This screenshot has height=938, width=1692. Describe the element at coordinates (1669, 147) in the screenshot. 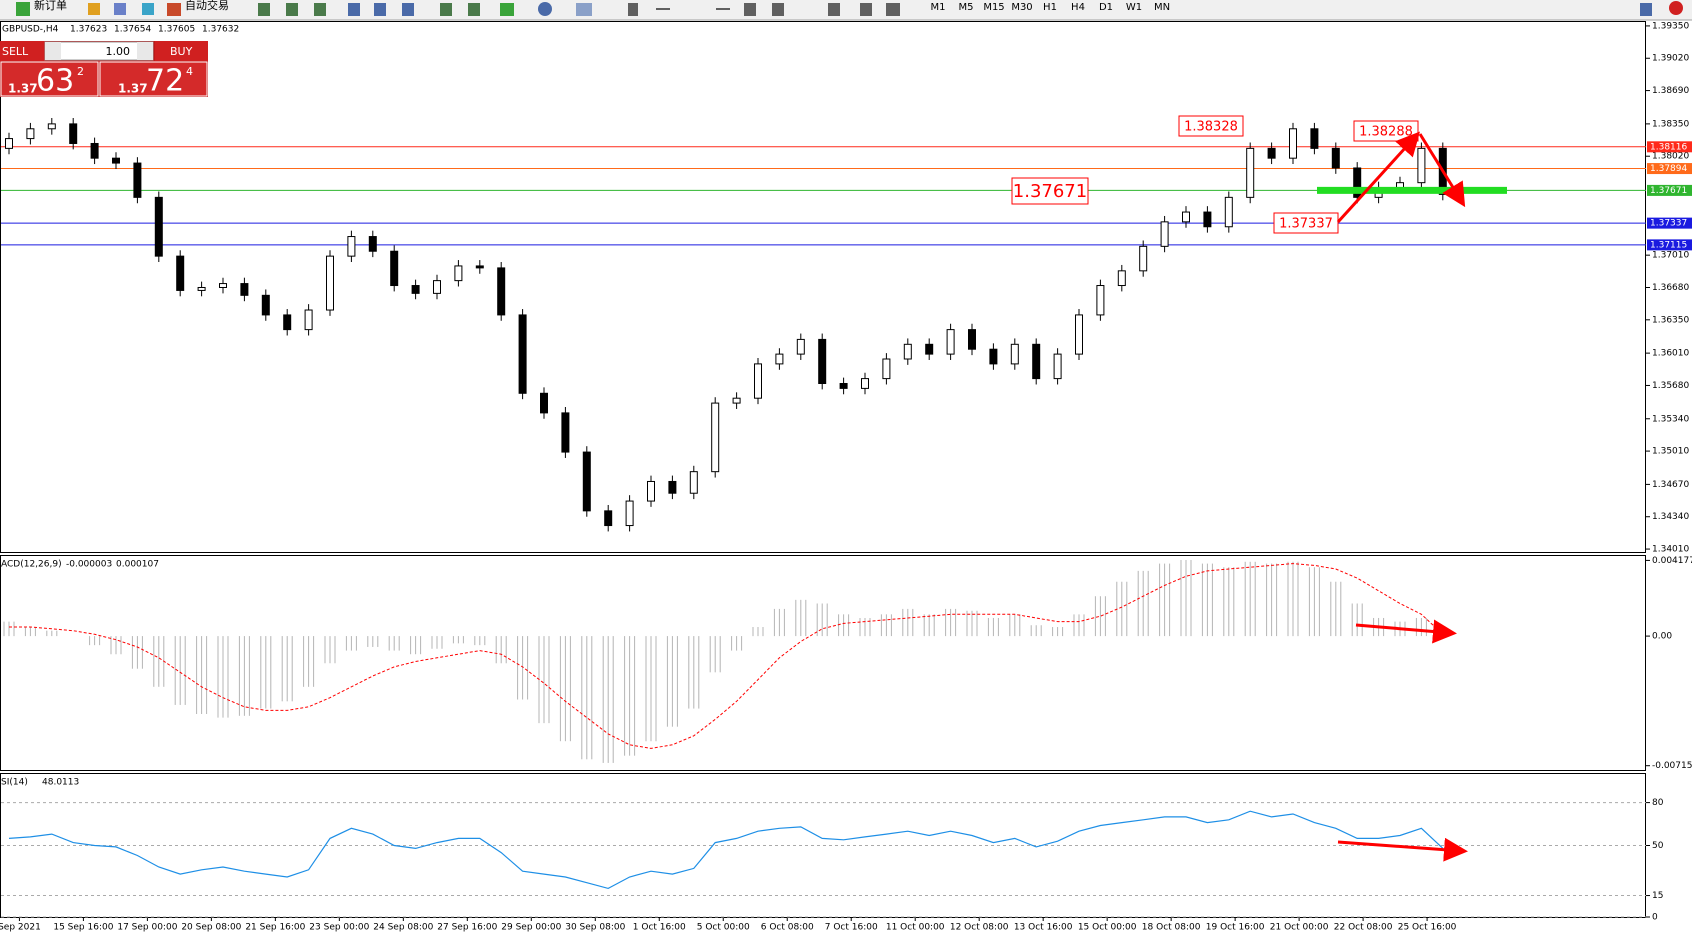

I see `level-tag` at that location.